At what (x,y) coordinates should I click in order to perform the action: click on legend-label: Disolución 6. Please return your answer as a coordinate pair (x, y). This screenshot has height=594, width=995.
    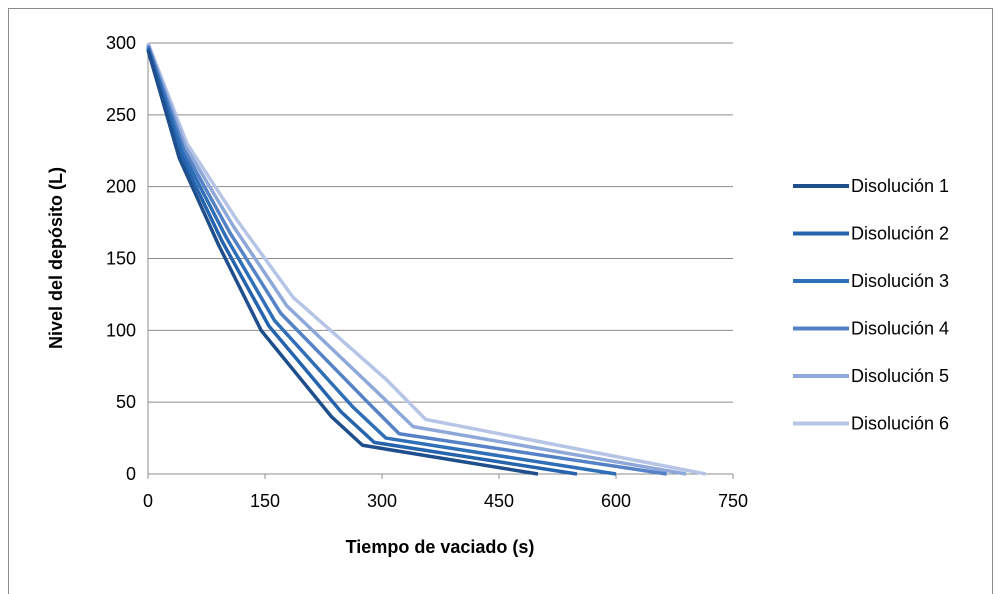
    Looking at the image, I should click on (900, 424).